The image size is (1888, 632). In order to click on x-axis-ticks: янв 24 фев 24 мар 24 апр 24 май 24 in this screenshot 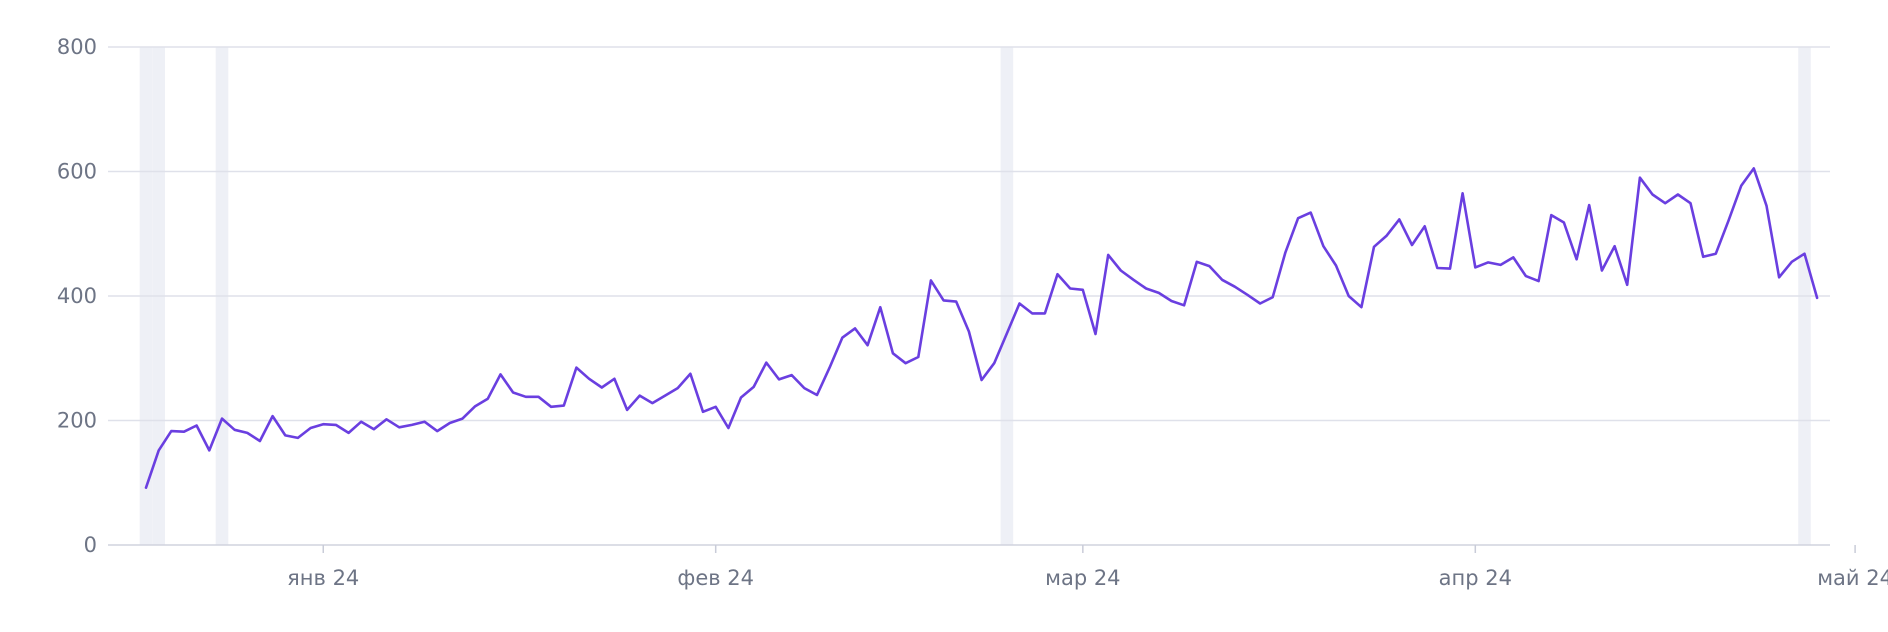, I will do `click(1087, 567)`.